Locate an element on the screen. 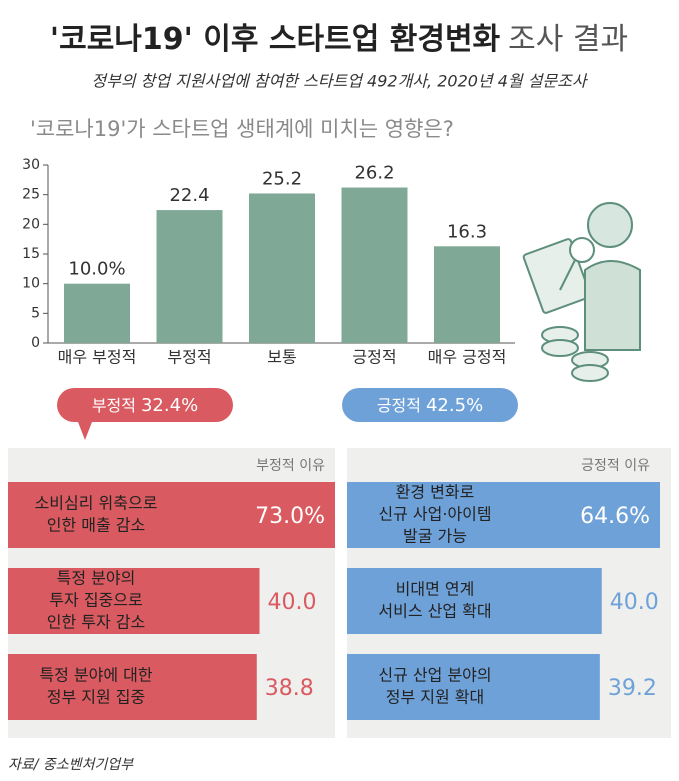 This screenshot has height=781, width=679. value-label: 73.0% is located at coordinates (290, 516).